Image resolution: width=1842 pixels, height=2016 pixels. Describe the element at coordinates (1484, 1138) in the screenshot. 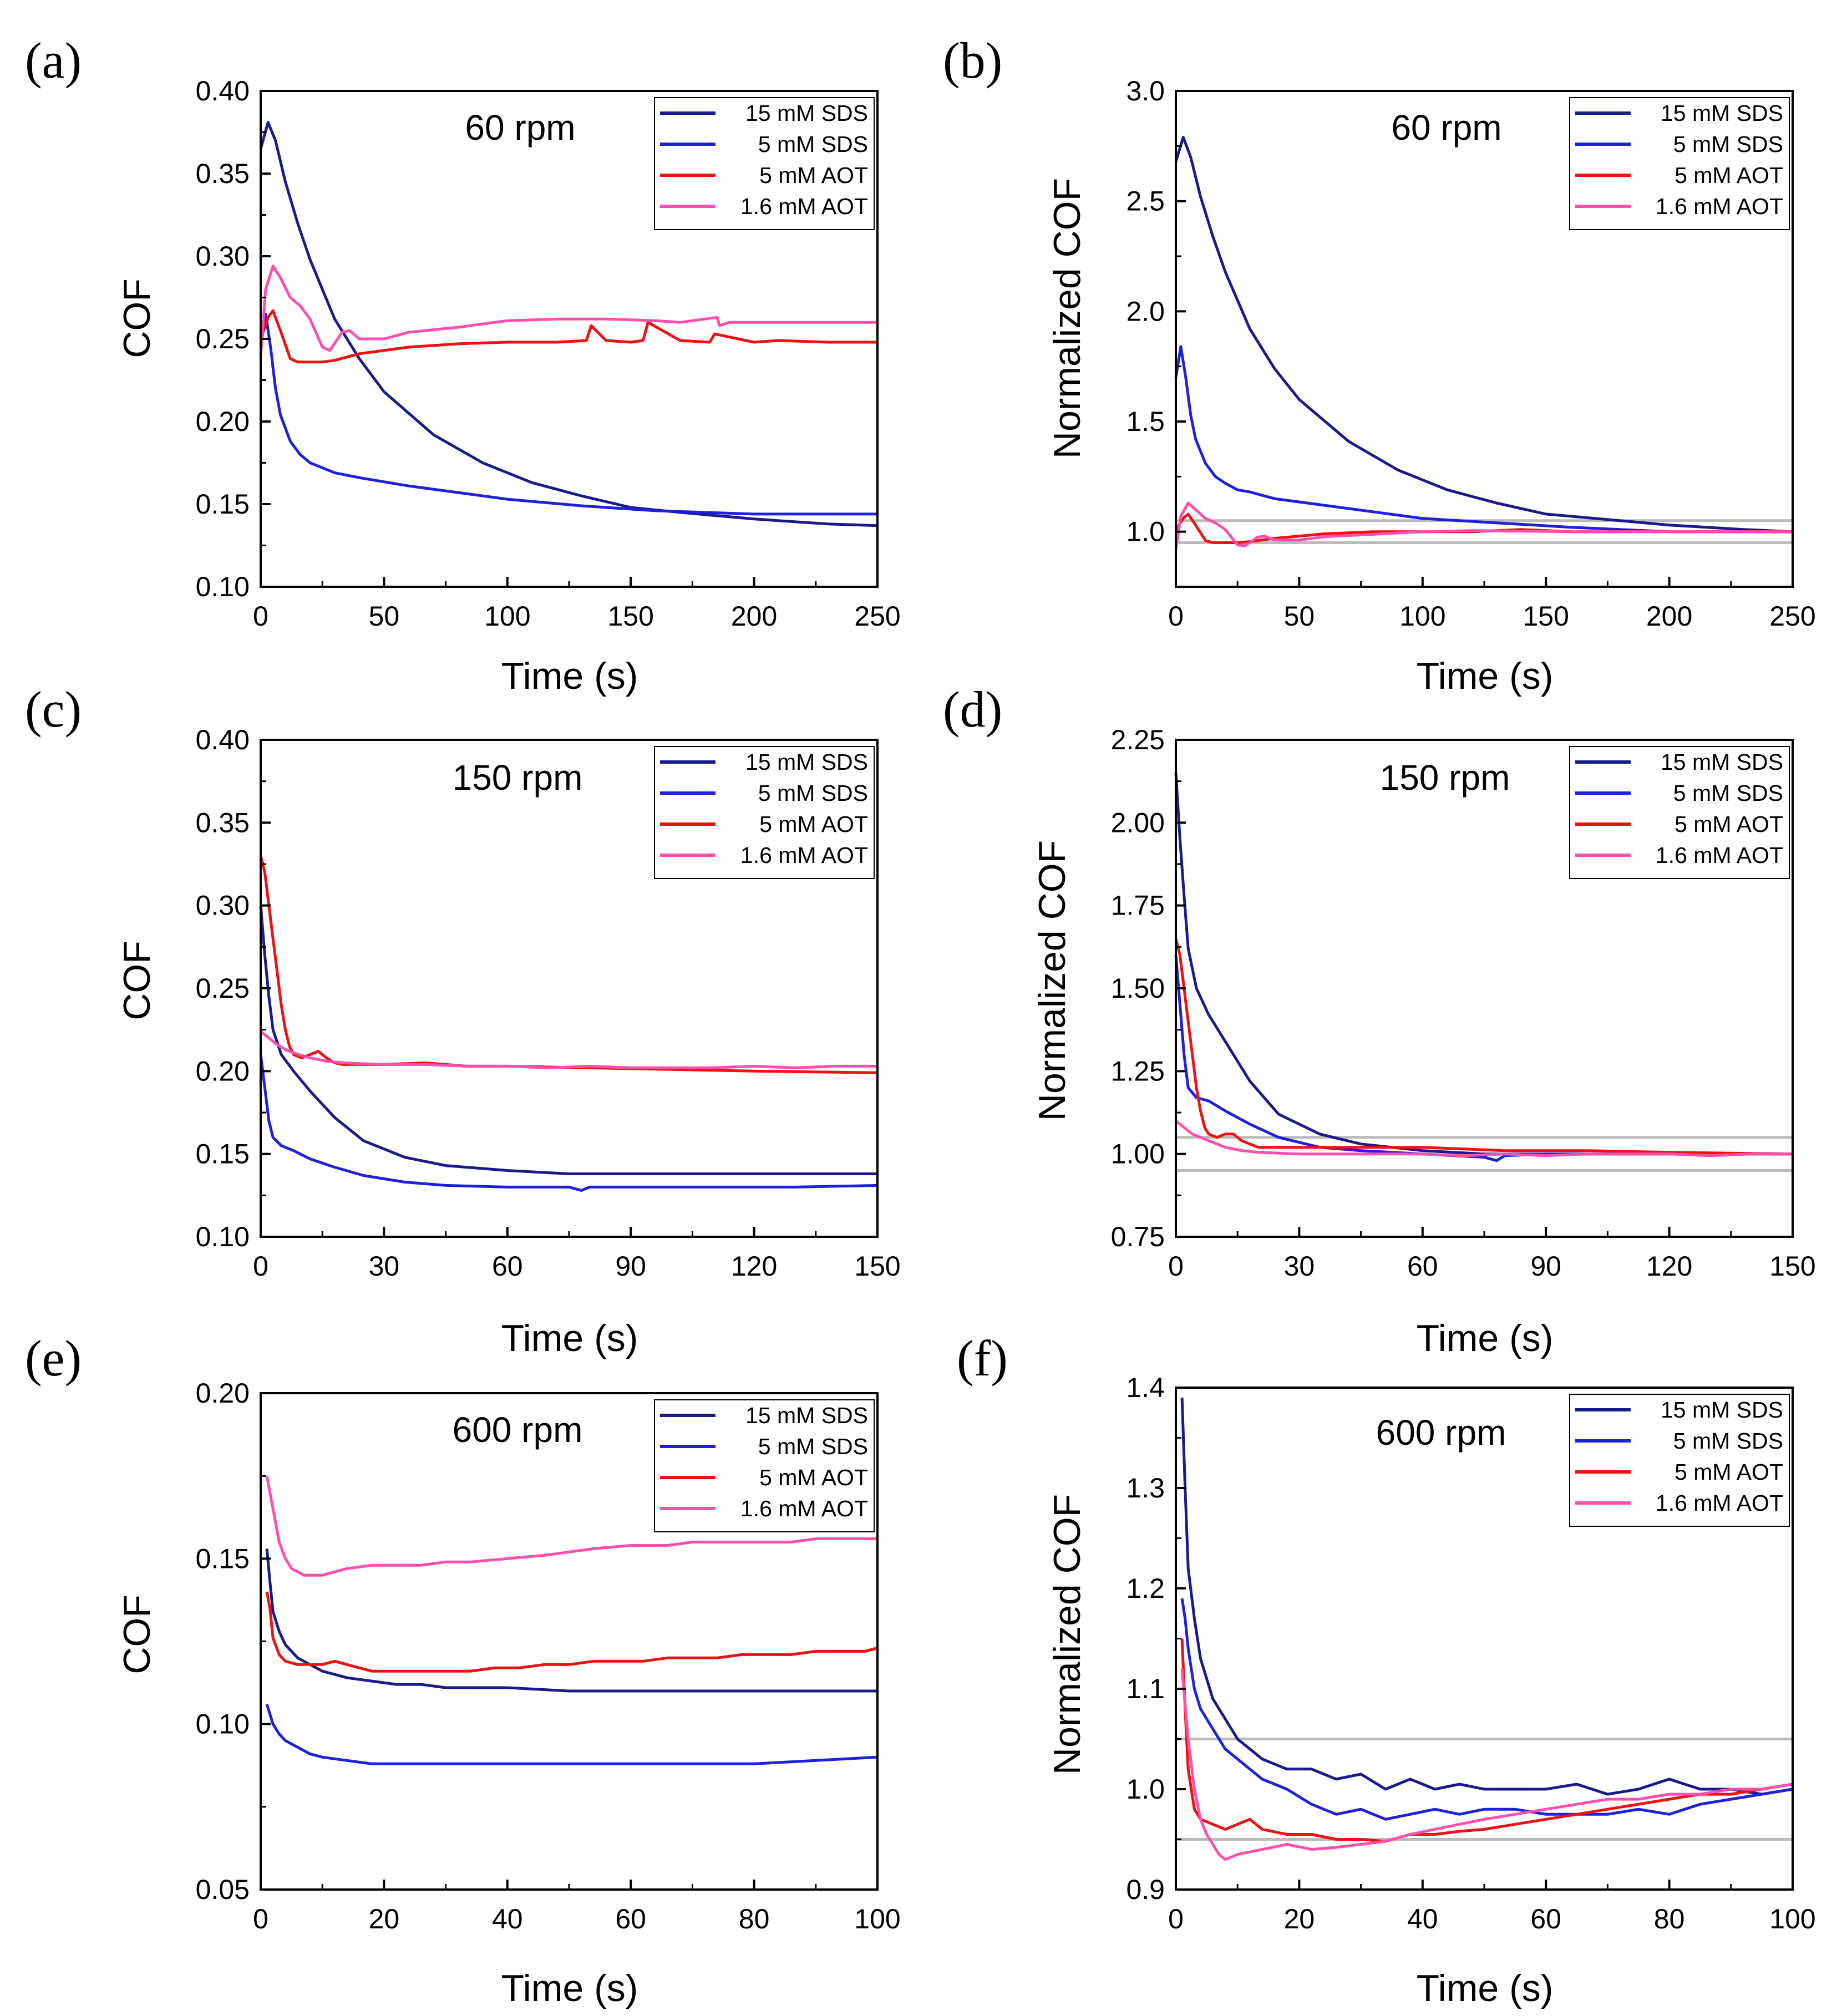

I see `panel-d-series-16aot` at that location.